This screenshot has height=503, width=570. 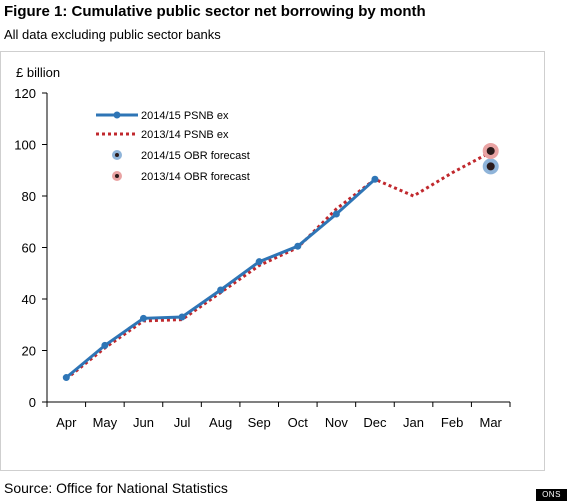 What do you see at coordinates (195, 156) in the screenshot?
I see `legend-label: 2014/15 OBR forecast` at bounding box center [195, 156].